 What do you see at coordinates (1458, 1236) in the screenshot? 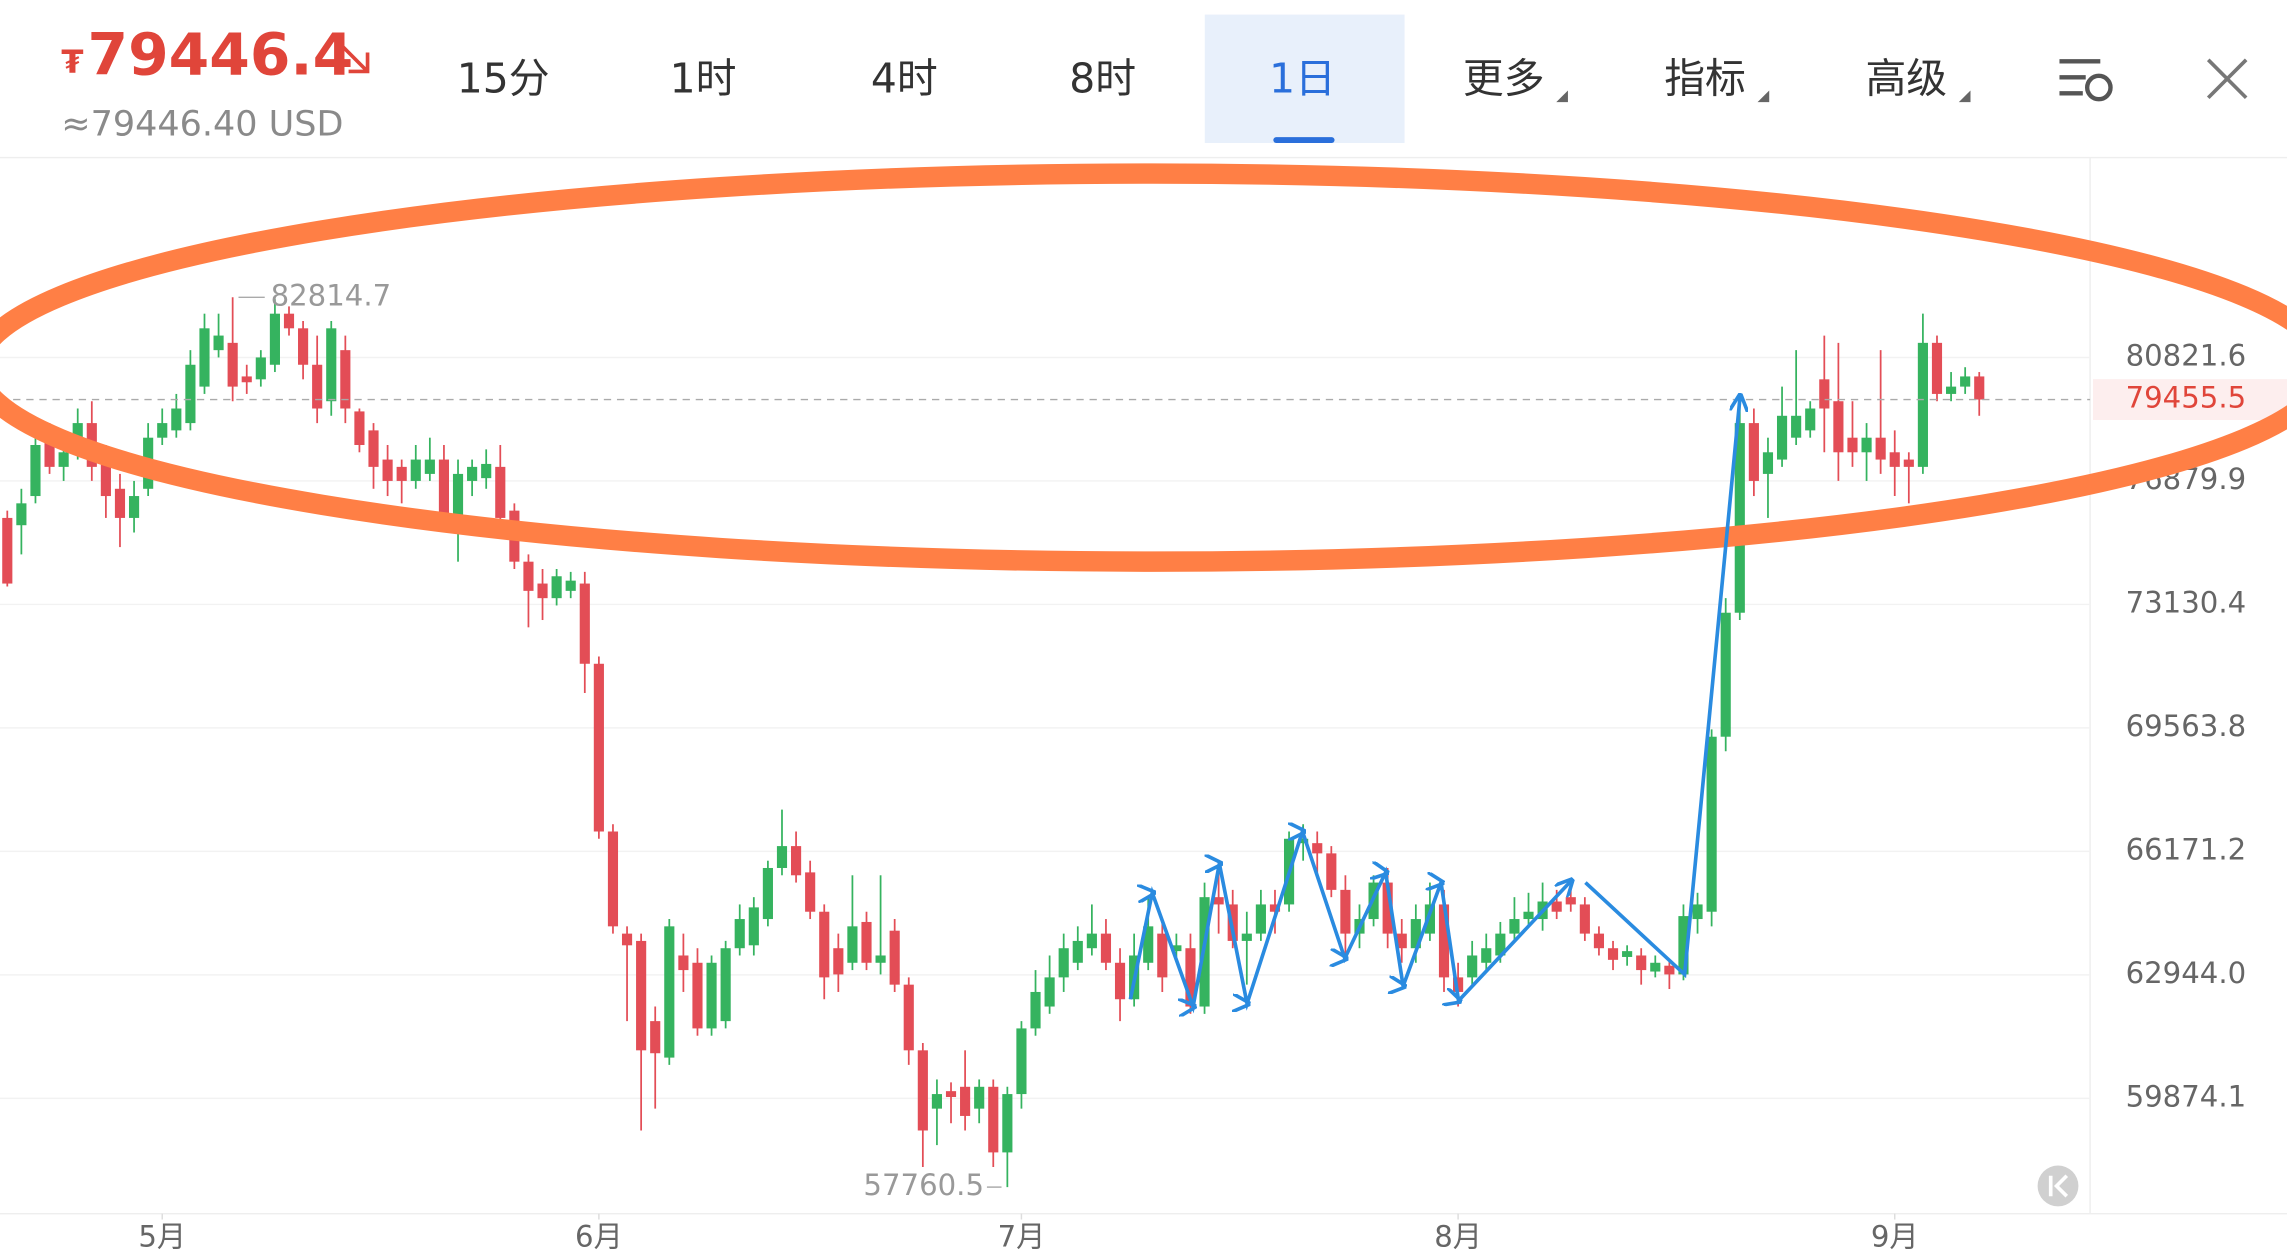
I see `x-tick-label: 8月` at bounding box center [1458, 1236].